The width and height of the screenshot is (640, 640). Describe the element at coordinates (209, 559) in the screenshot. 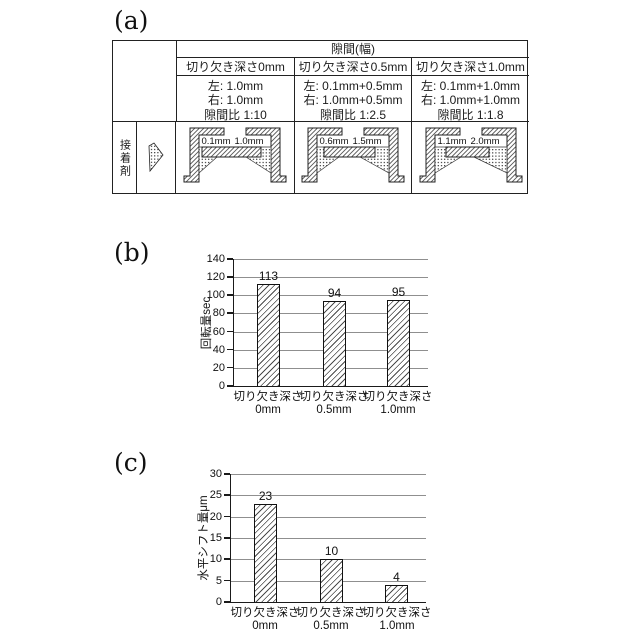

I see `y-tick-label: 10` at that location.